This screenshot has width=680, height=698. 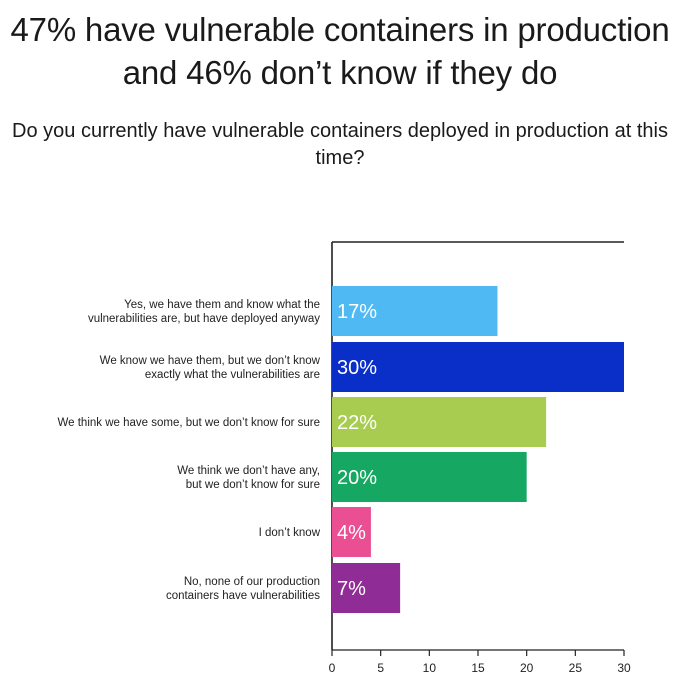 I want to click on x-tick-label-4: 20, so click(x=527, y=668).